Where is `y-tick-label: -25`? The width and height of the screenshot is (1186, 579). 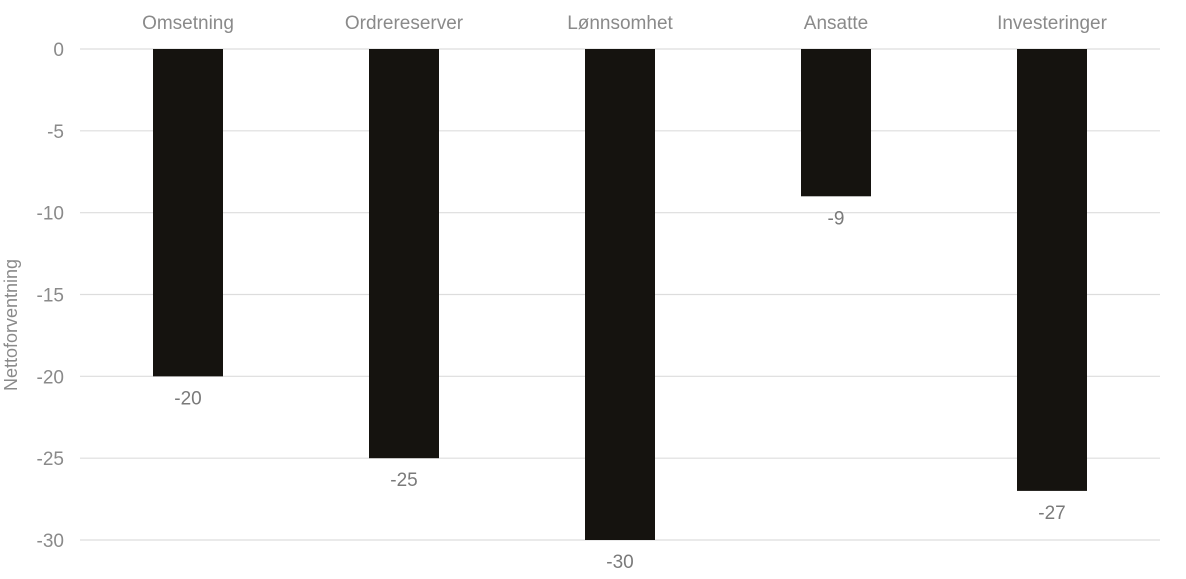 y-tick-label: -25 is located at coordinates (50, 459).